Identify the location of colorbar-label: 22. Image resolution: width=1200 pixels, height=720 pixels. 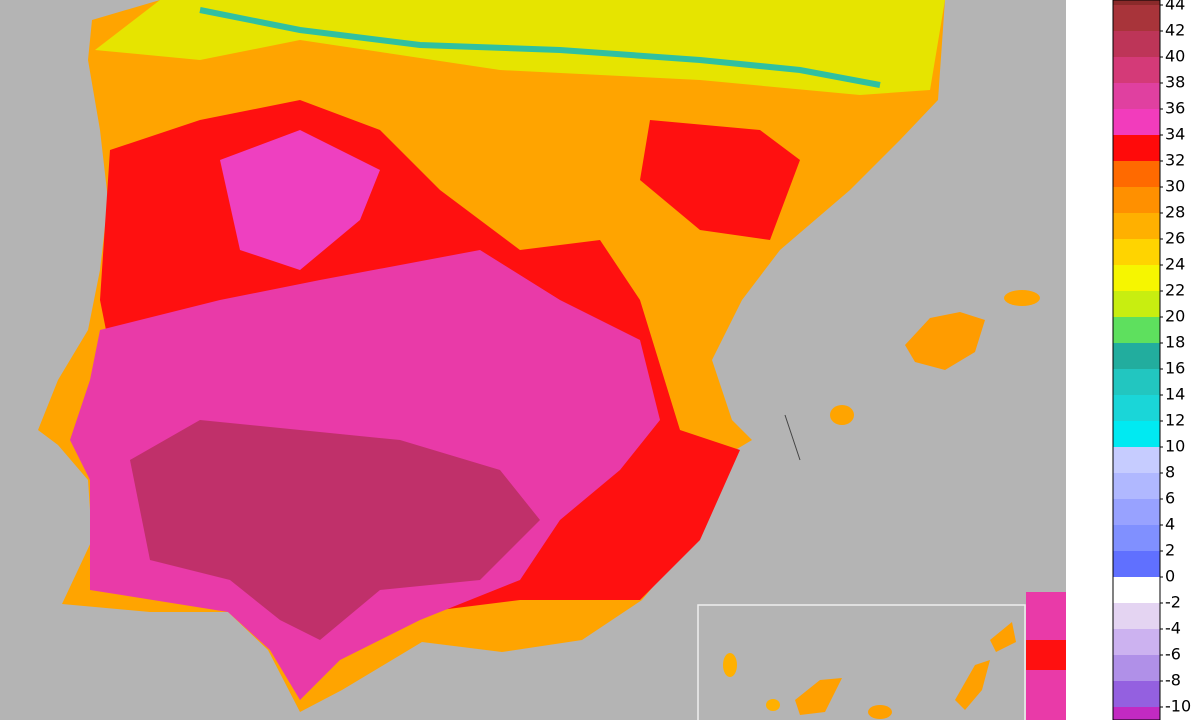
(1175, 290).